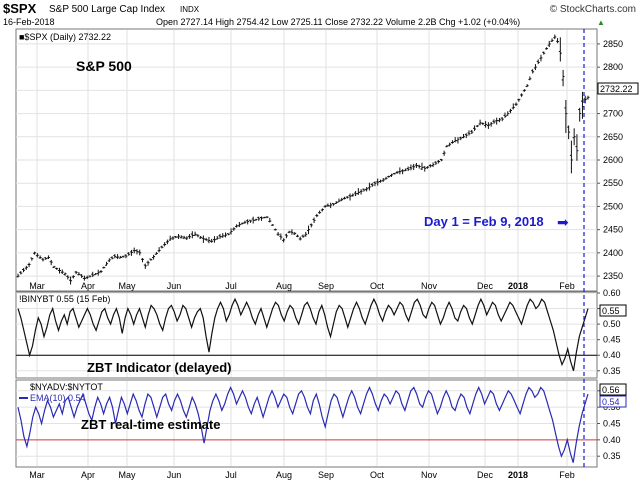 Image resolution: width=640 pixels, height=485 pixels. Describe the element at coordinates (613, 206) in the screenshot. I see `price-y-tick-label: 2500` at that location.